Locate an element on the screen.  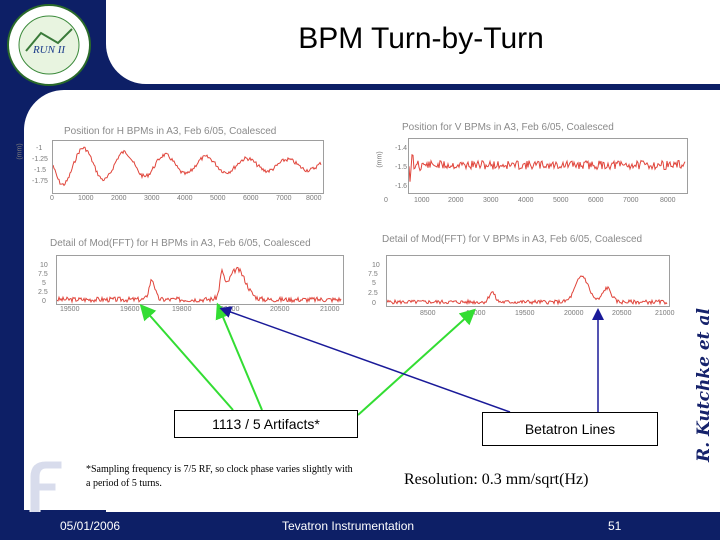
resolution-text: Resolution: 0.3 mm/sqrt(Hz) is located at coordinates (496, 479).